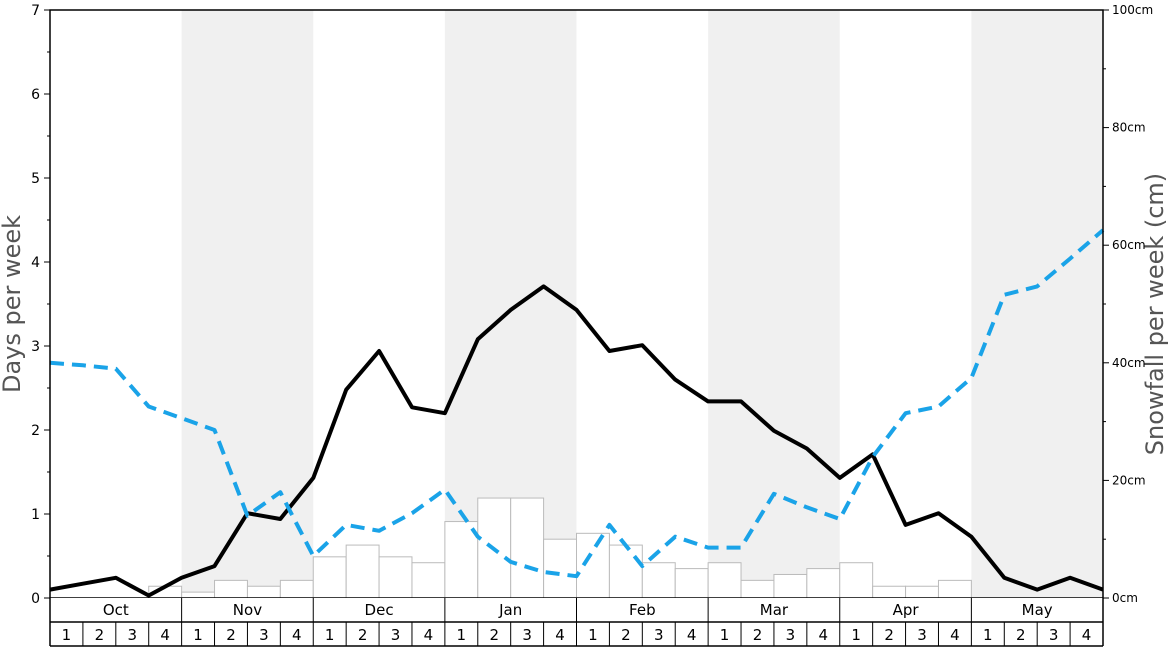  I want to click on y2-tick-label: 80cm, so click(1129, 128).